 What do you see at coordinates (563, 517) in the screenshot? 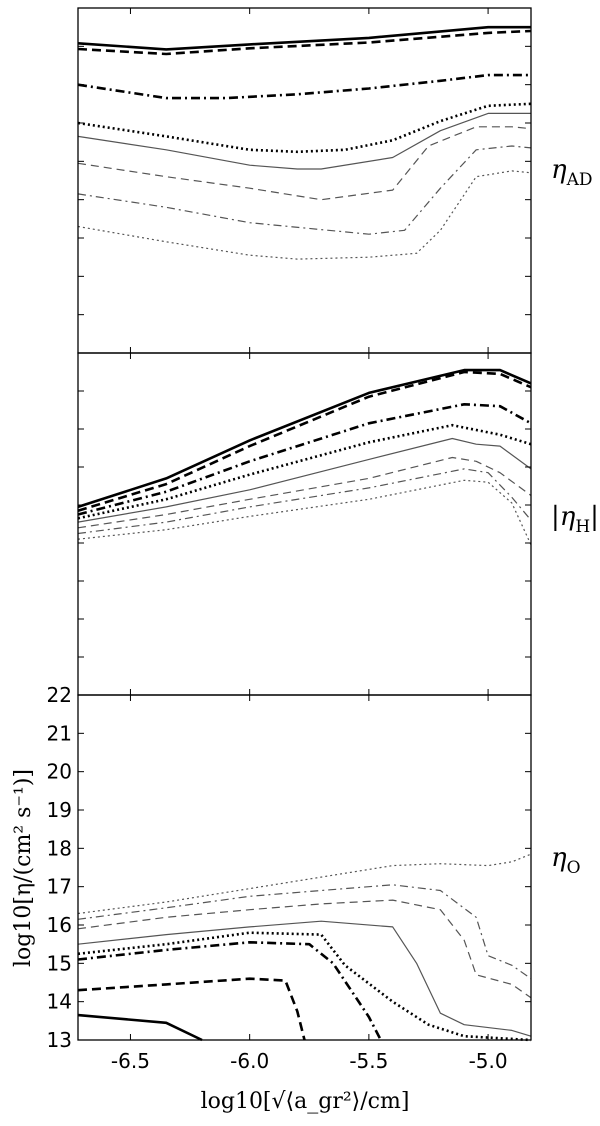
I see `panel-label-main: |η` at bounding box center [563, 517].